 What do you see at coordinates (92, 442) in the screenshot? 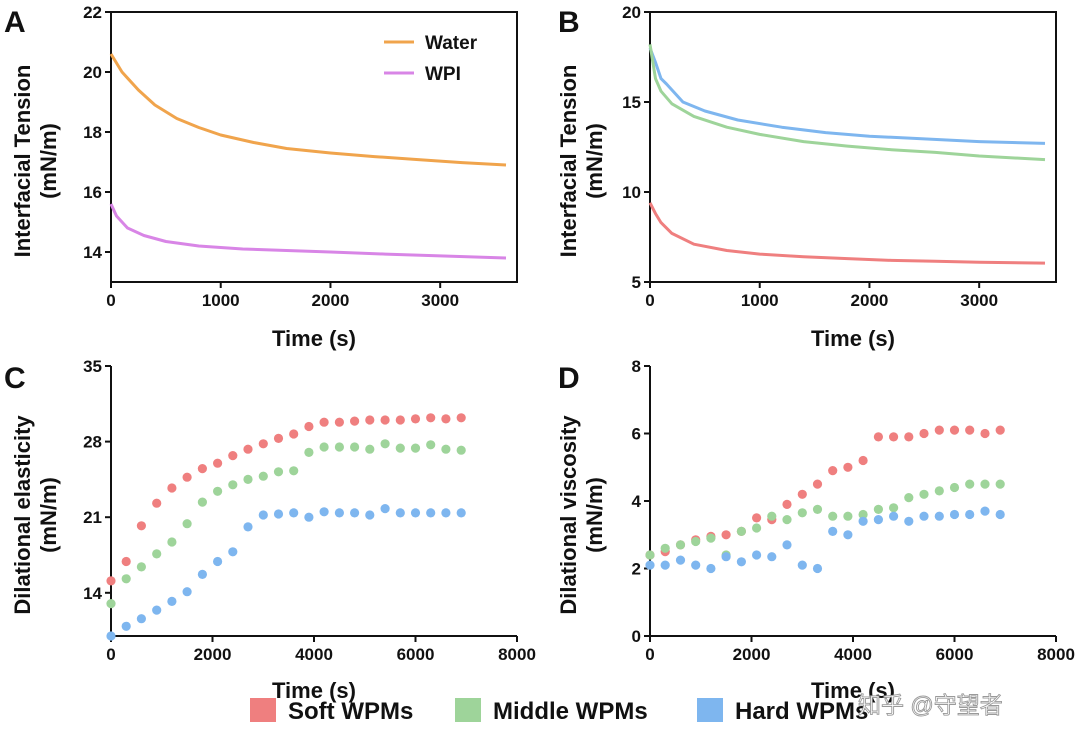
I see `y-tick-label: 28` at bounding box center [92, 442].